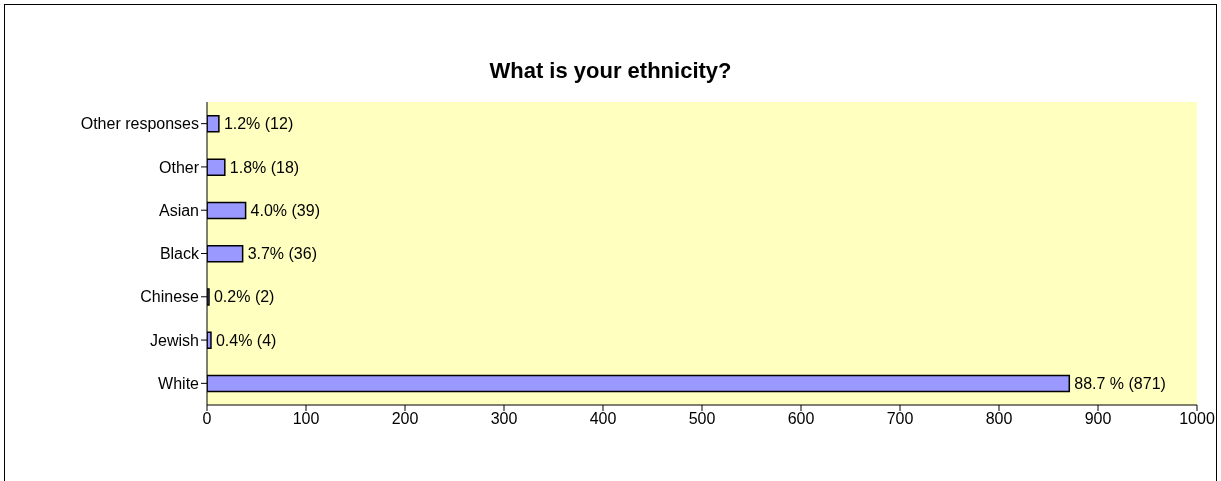 Image resolution: width=1221 pixels, height=481 pixels. I want to click on data-label: 1.8% (18), so click(264, 167).